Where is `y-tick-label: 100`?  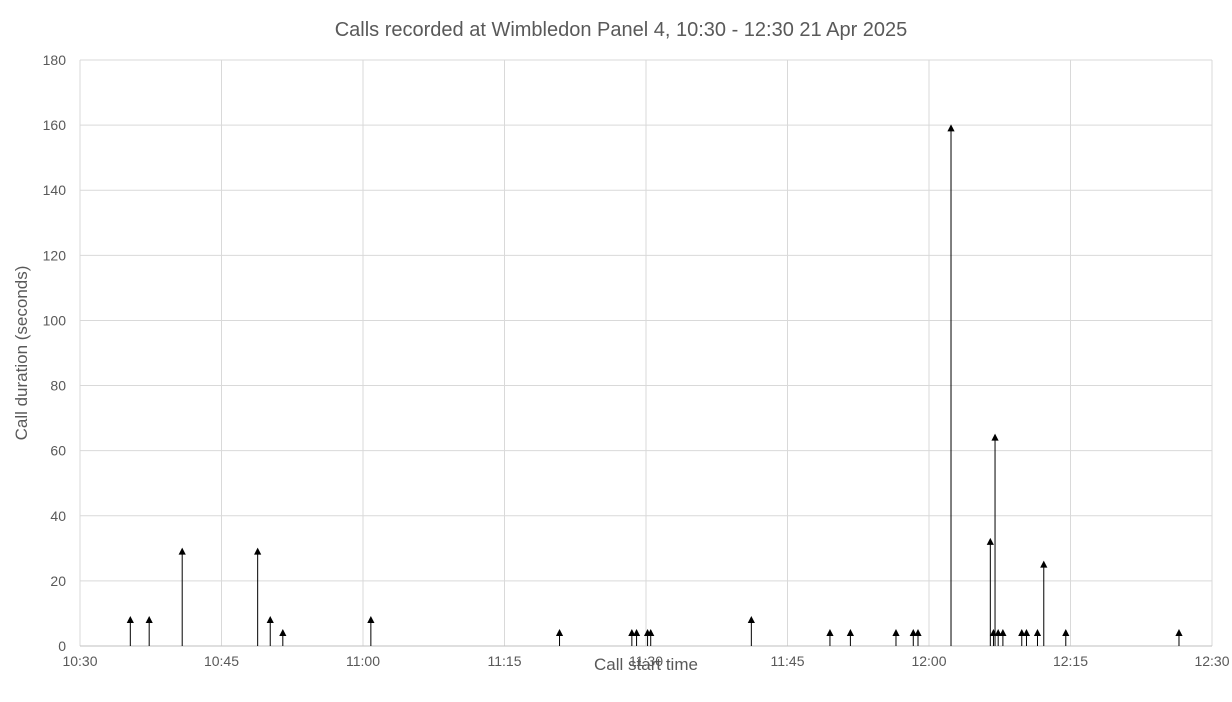
y-tick-label: 100 is located at coordinates (55, 320).